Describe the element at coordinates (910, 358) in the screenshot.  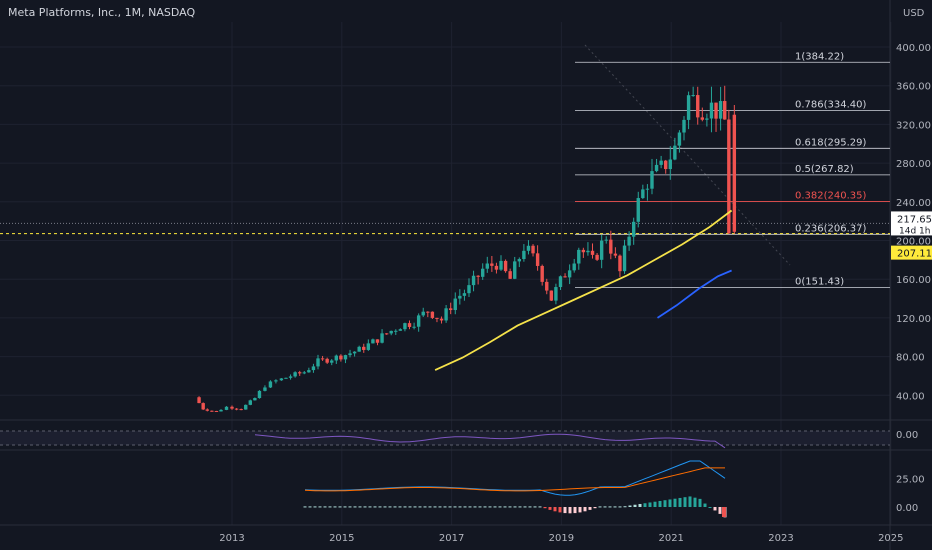
I see `price-tick-label: 80.00` at that location.